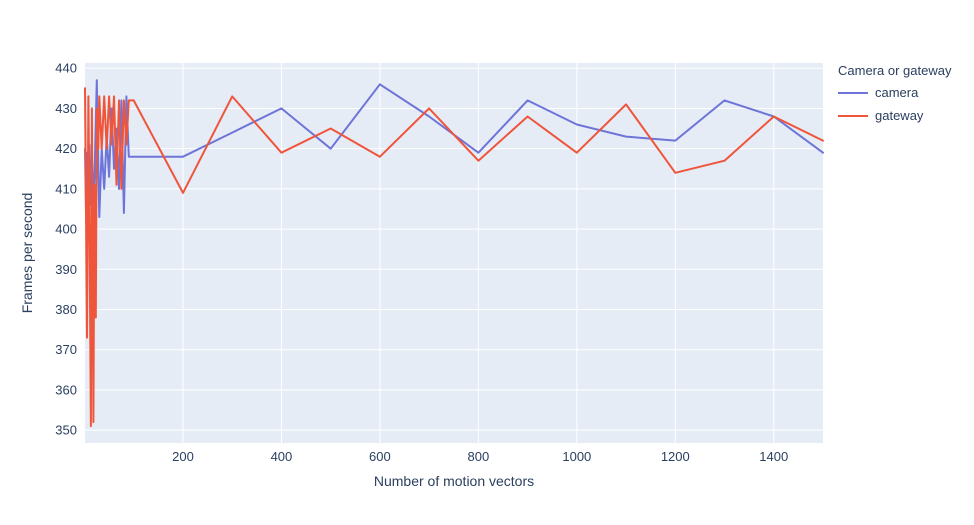 The width and height of the screenshot is (974, 525). What do you see at coordinates (66, 229) in the screenshot?
I see `y-tick-label: 400` at bounding box center [66, 229].